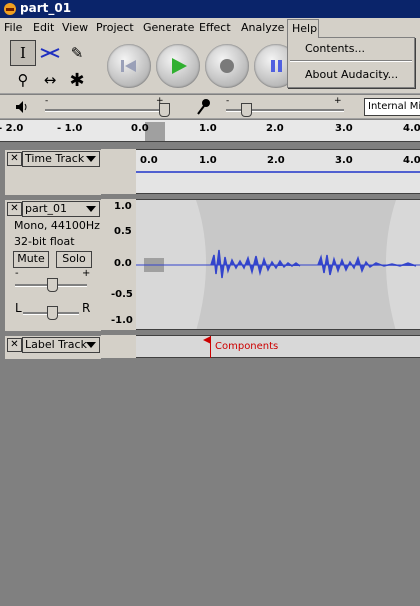  I want to click on window-title: part_01, so click(46, 8).